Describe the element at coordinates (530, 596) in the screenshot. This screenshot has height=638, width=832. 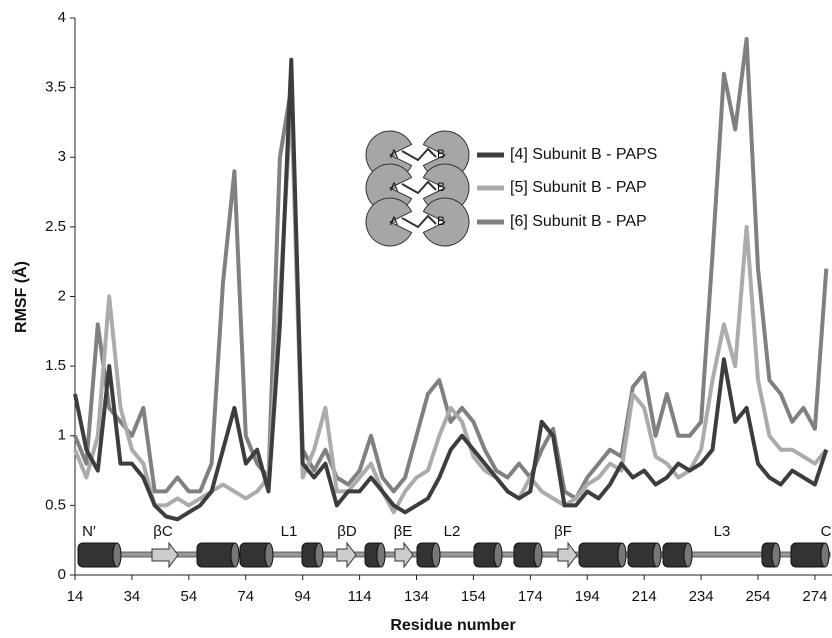
I see `x-tick-label: 174` at that location.